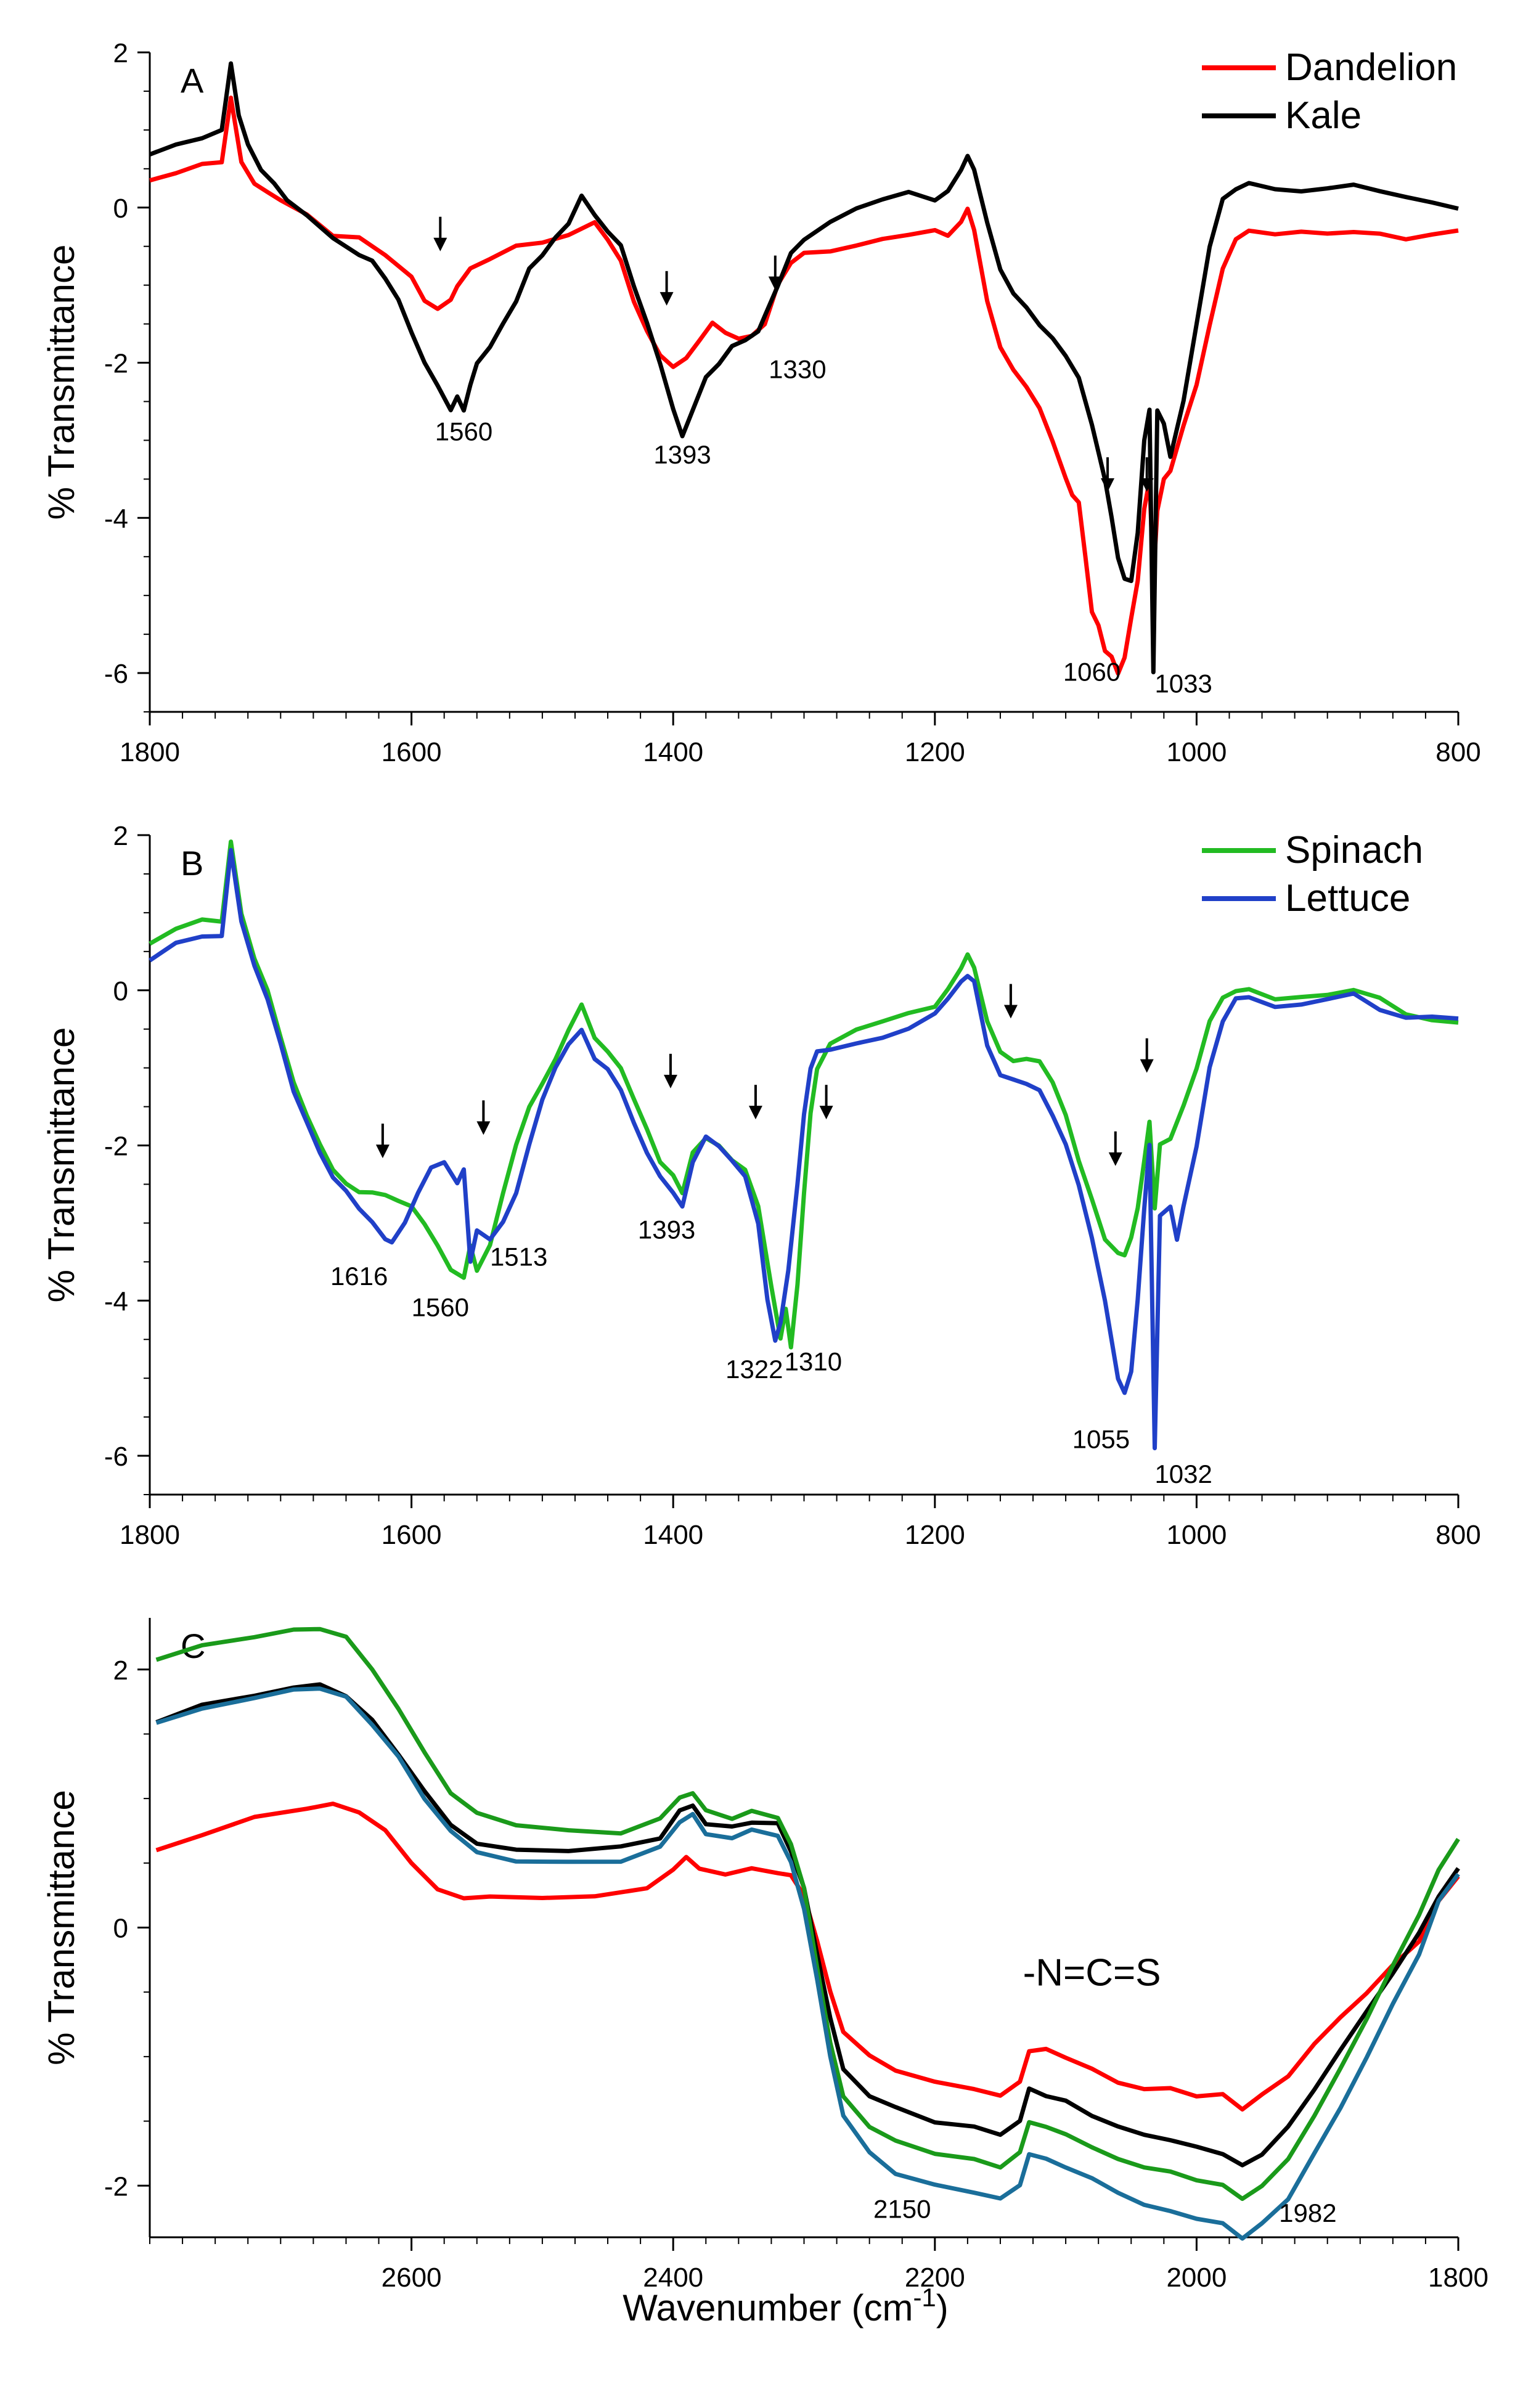 This screenshot has height=2408, width=1523. Describe the element at coordinates (673, 2278) in the screenshot. I see `x-tick-label: 2400` at that location.